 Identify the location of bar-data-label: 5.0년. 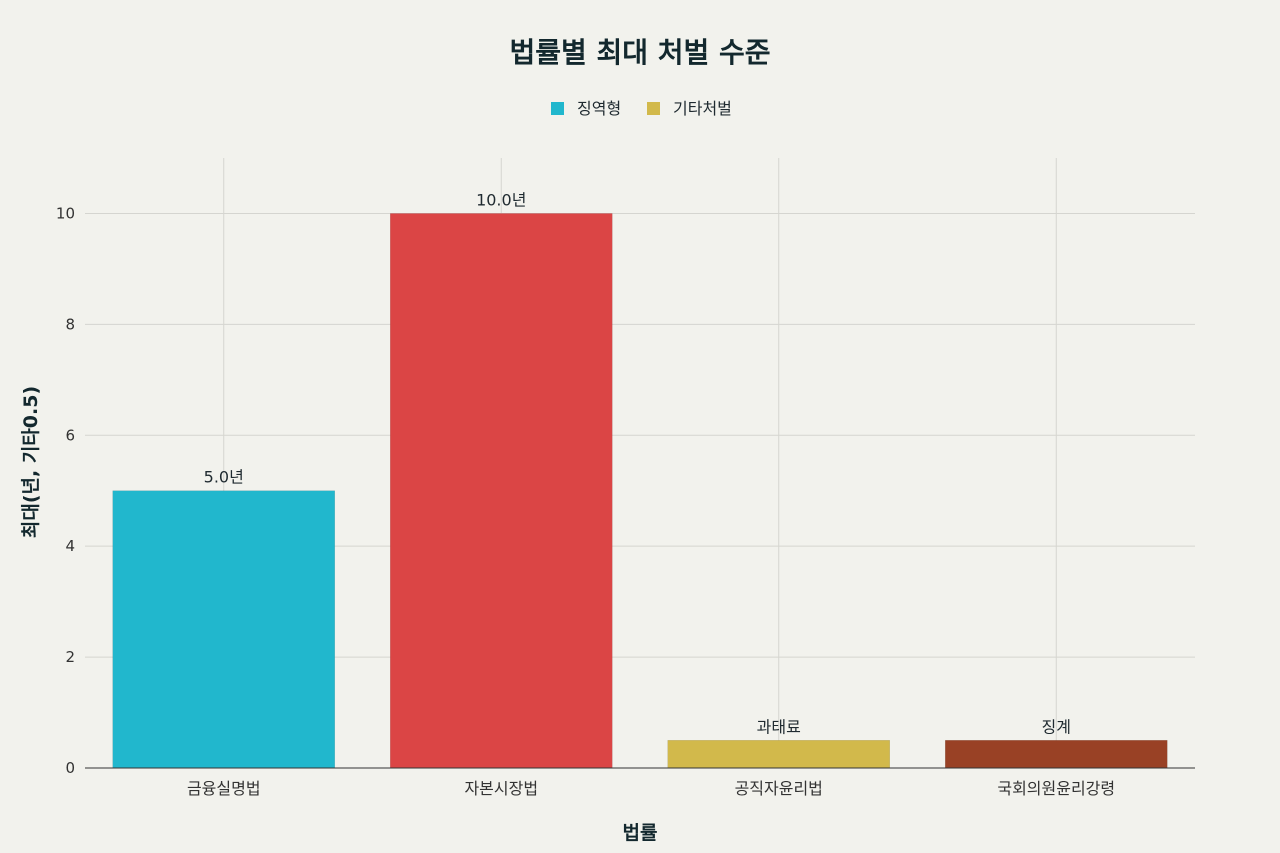
(224, 477).